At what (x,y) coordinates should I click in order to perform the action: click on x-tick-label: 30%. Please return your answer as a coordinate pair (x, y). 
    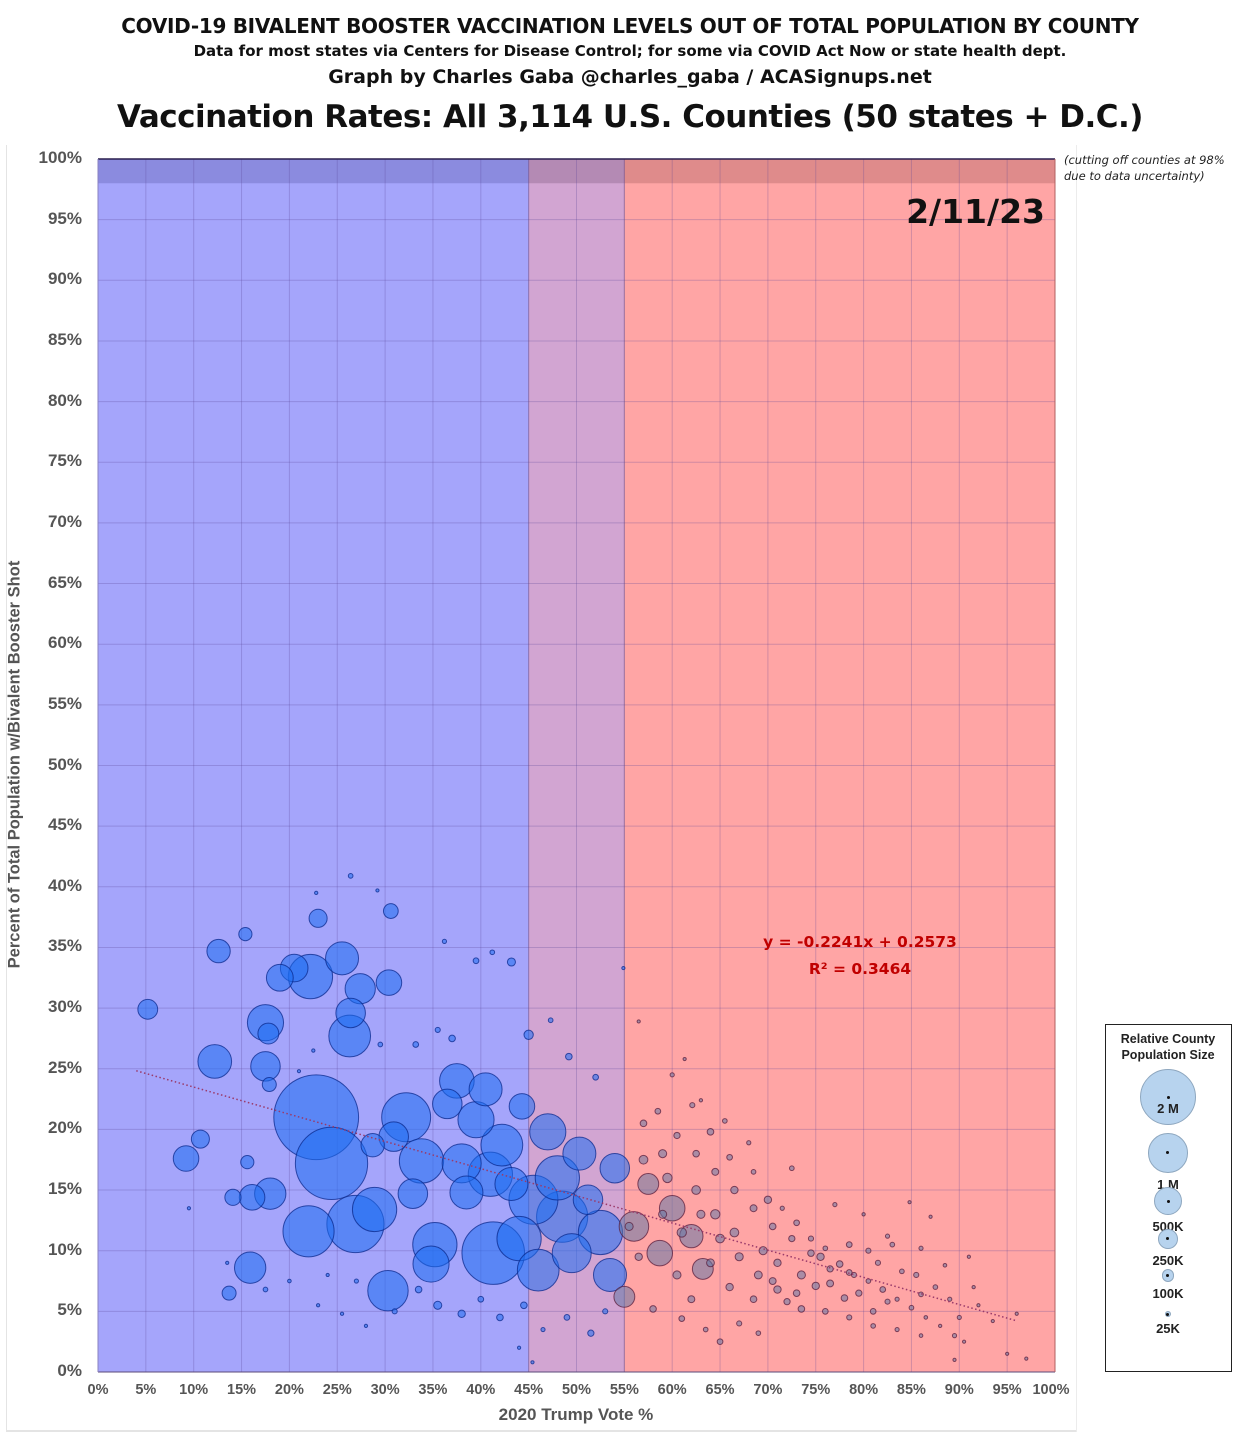
    Looking at the image, I should click on (385, 1390).